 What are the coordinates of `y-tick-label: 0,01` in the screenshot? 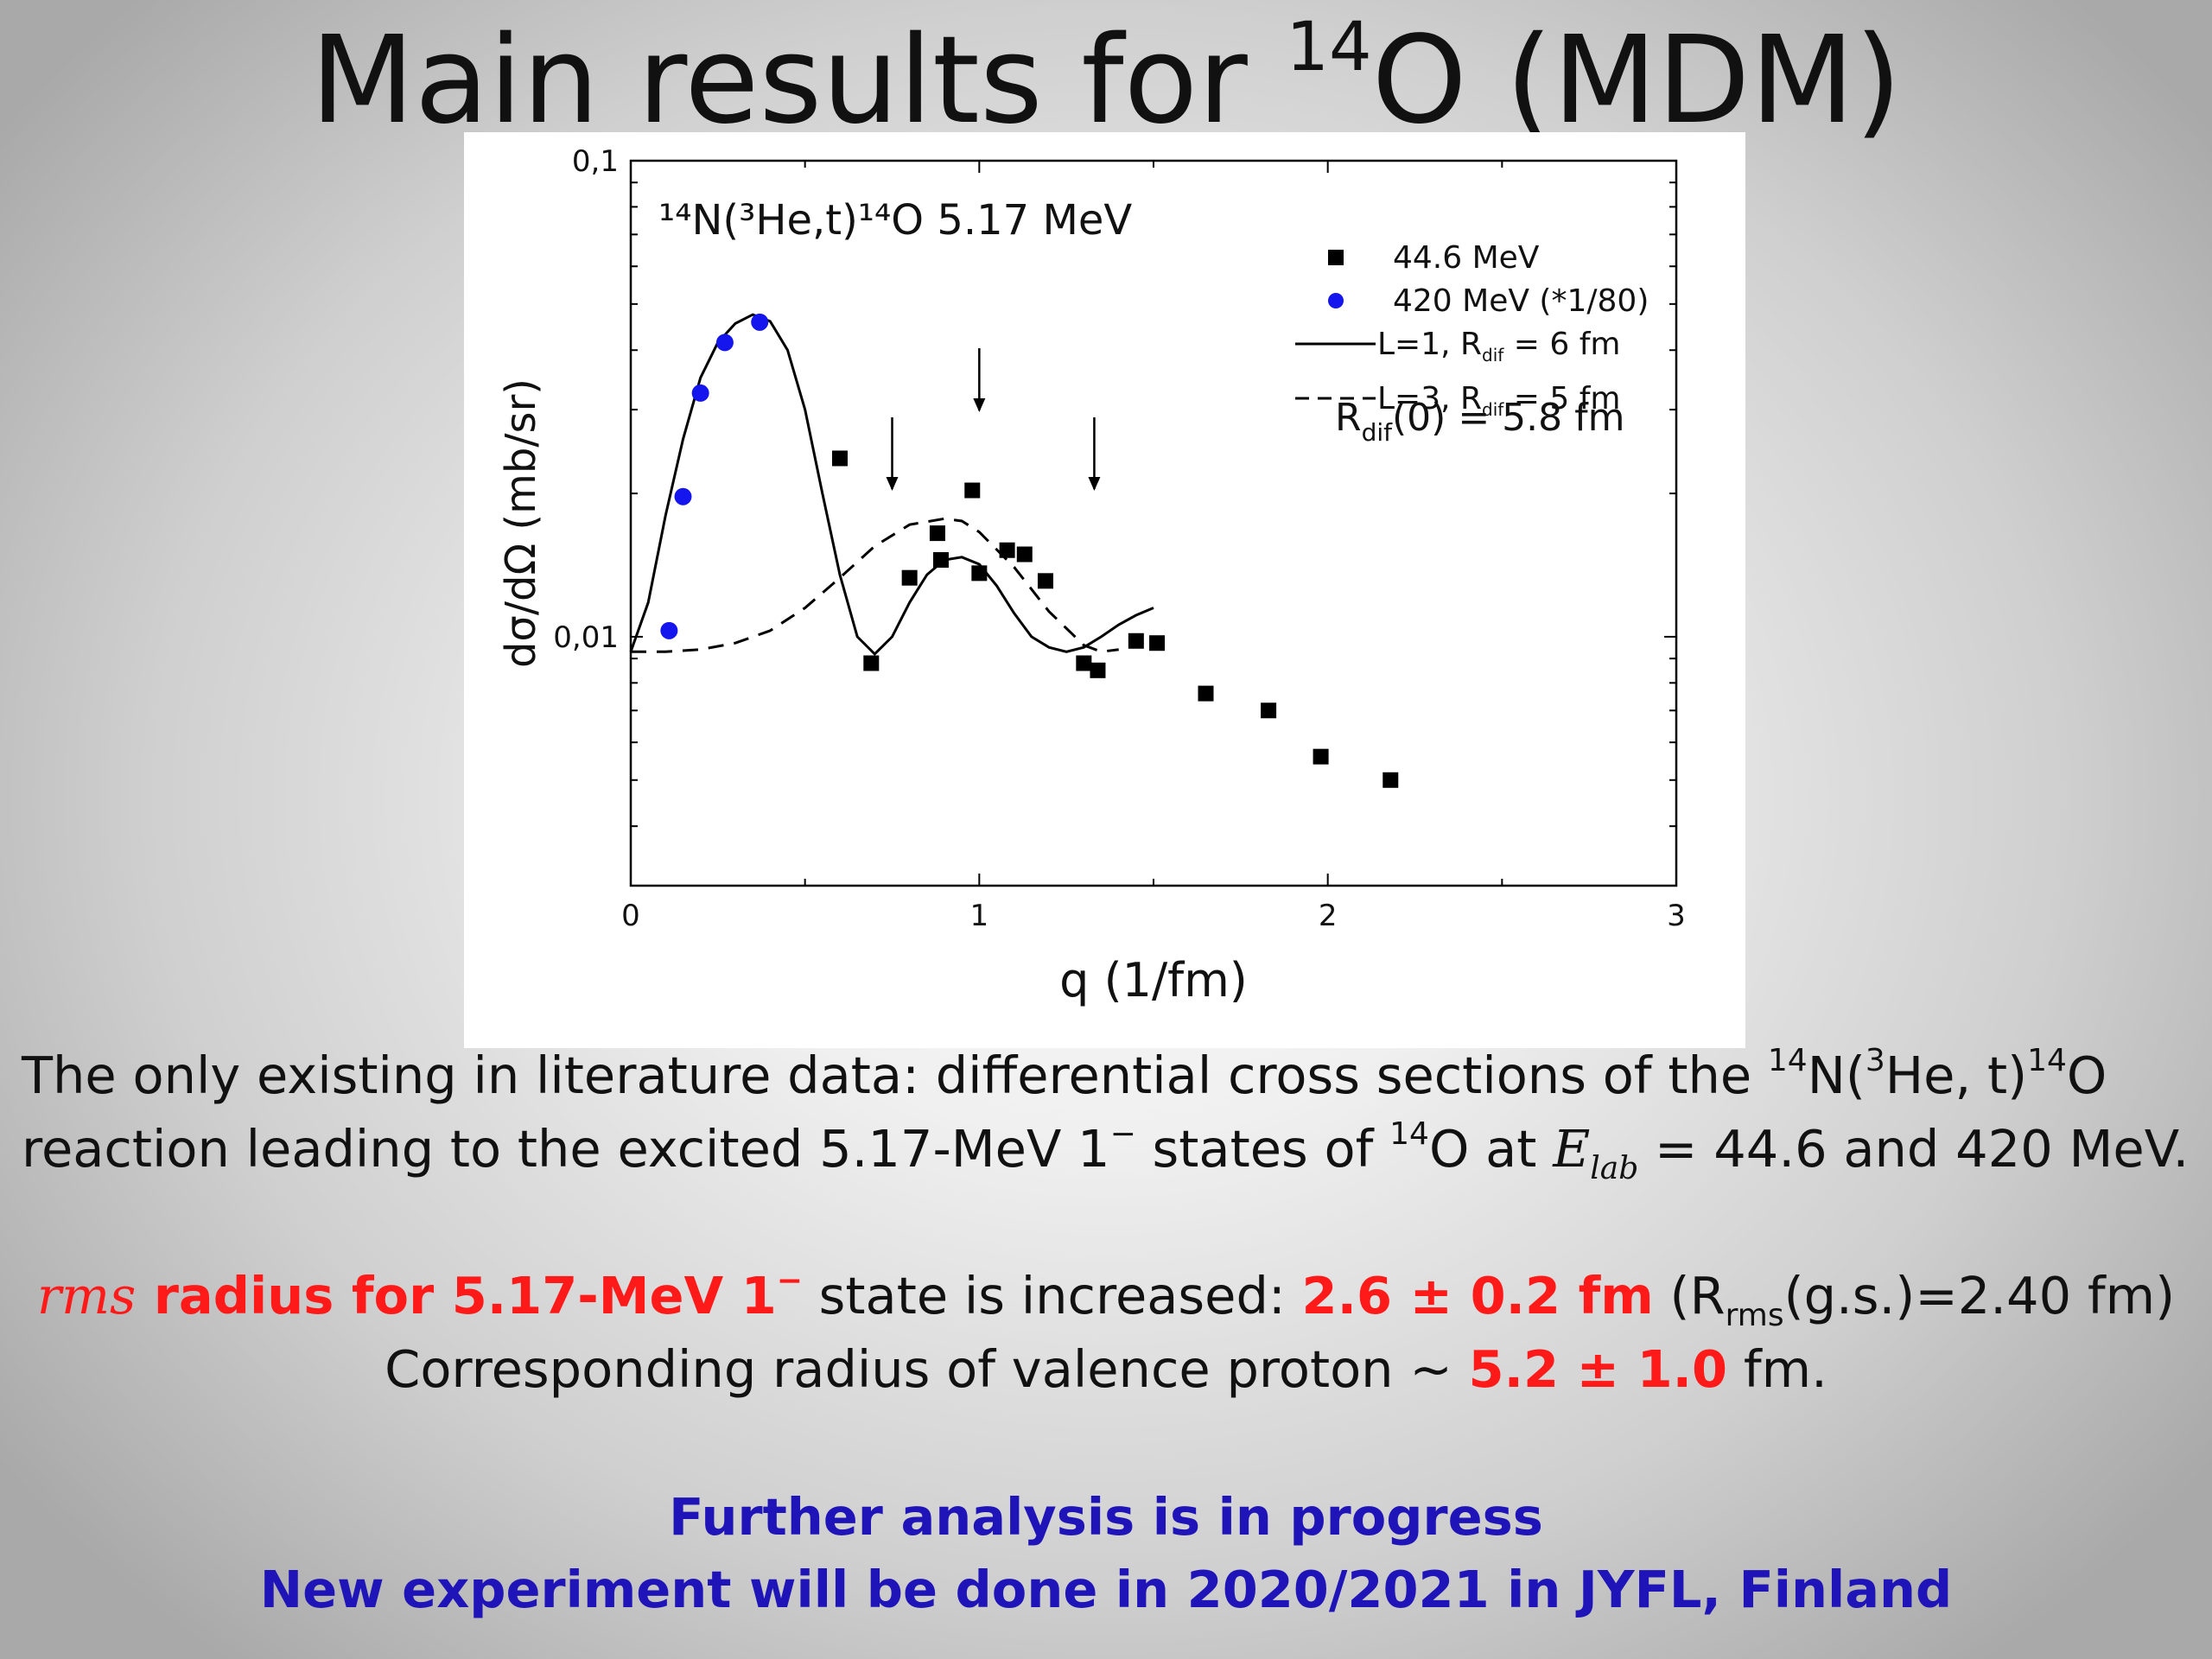 It's located at (586, 637).